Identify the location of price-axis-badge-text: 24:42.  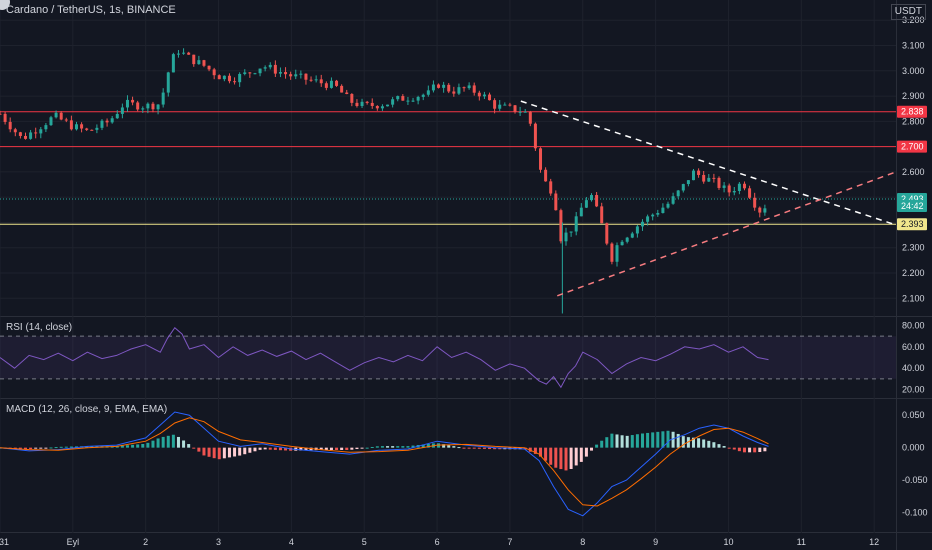
(912, 206).